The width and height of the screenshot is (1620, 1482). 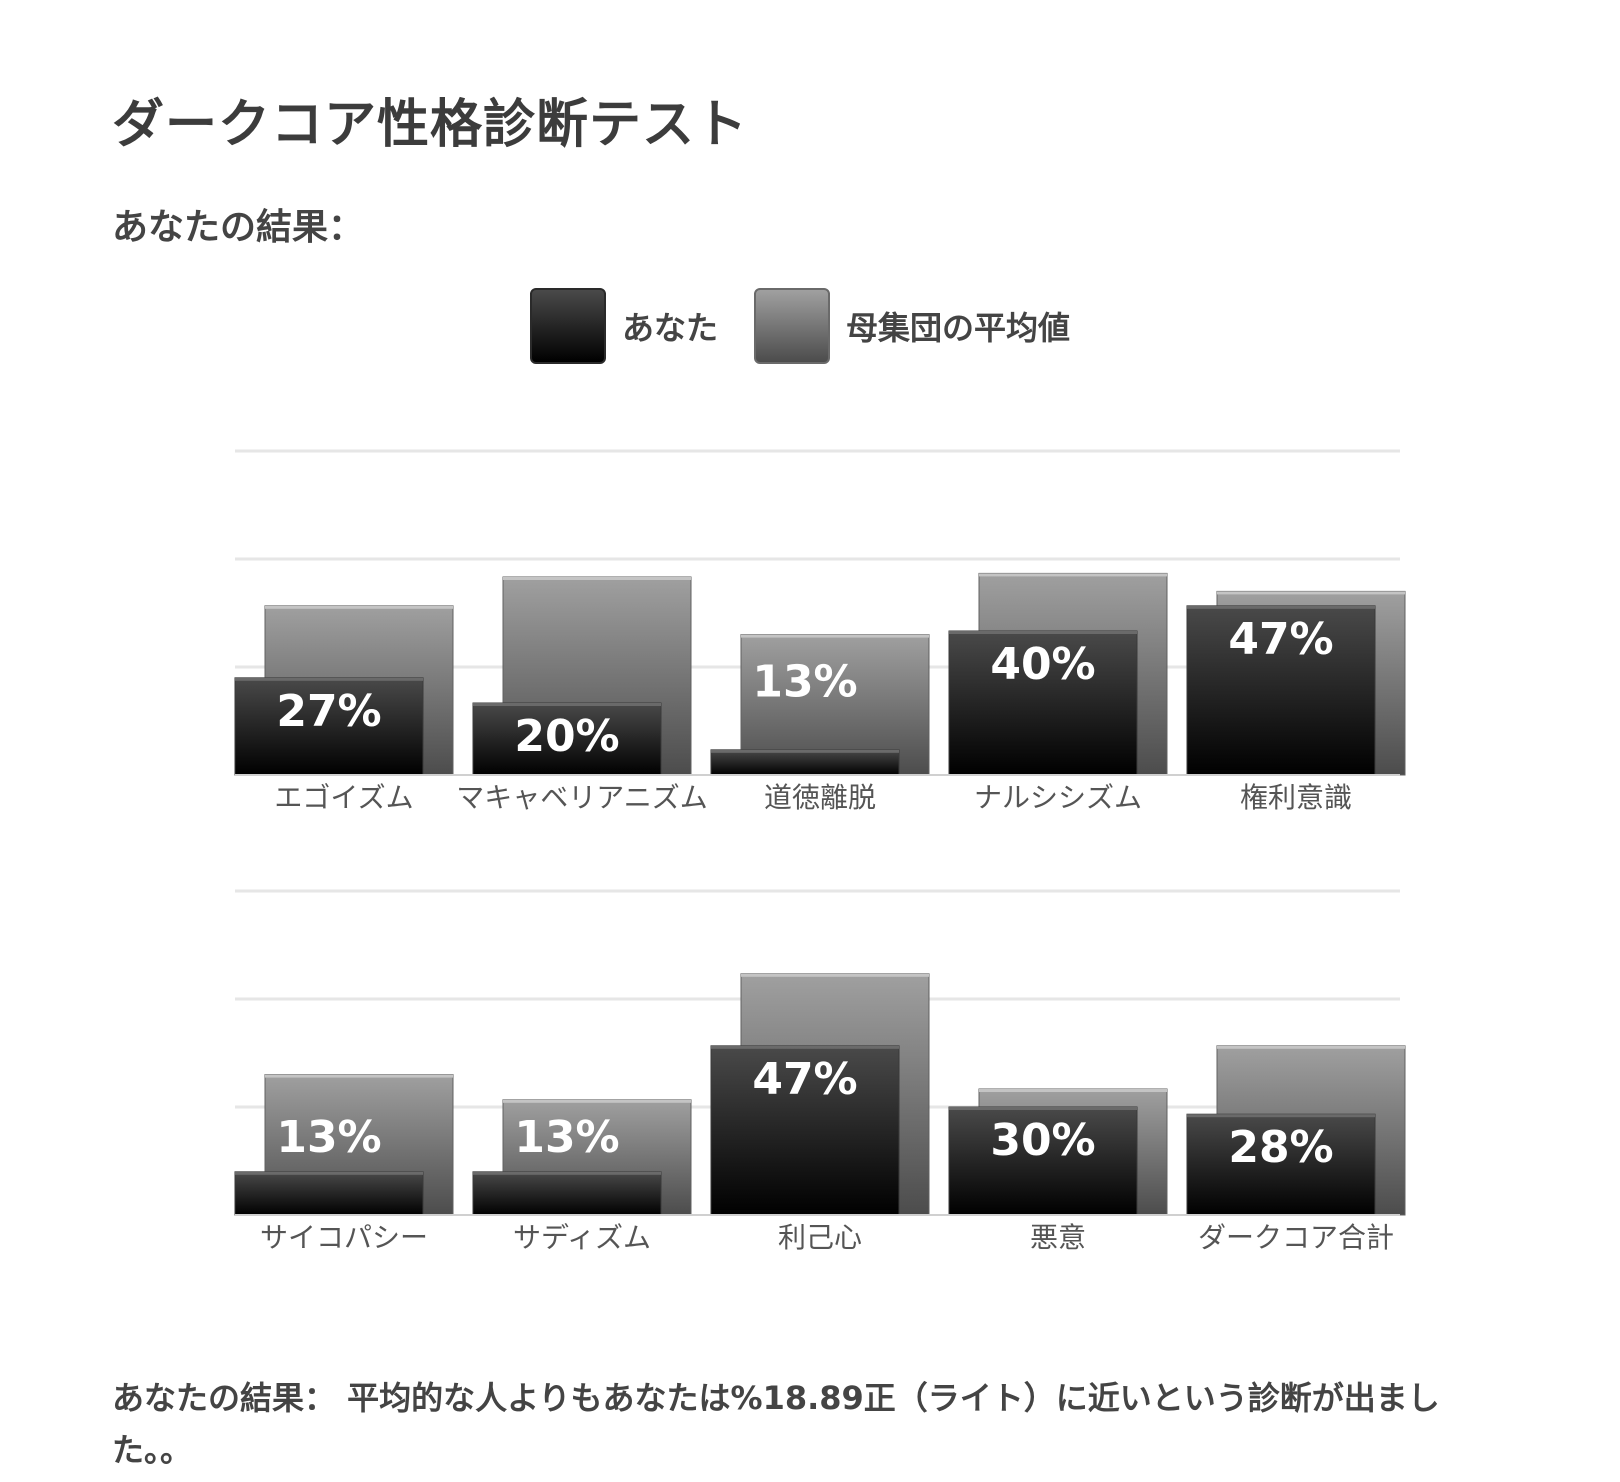 What do you see at coordinates (820, 1237) in the screenshot?
I see `category-label: 利己心` at bounding box center [820, 1237].